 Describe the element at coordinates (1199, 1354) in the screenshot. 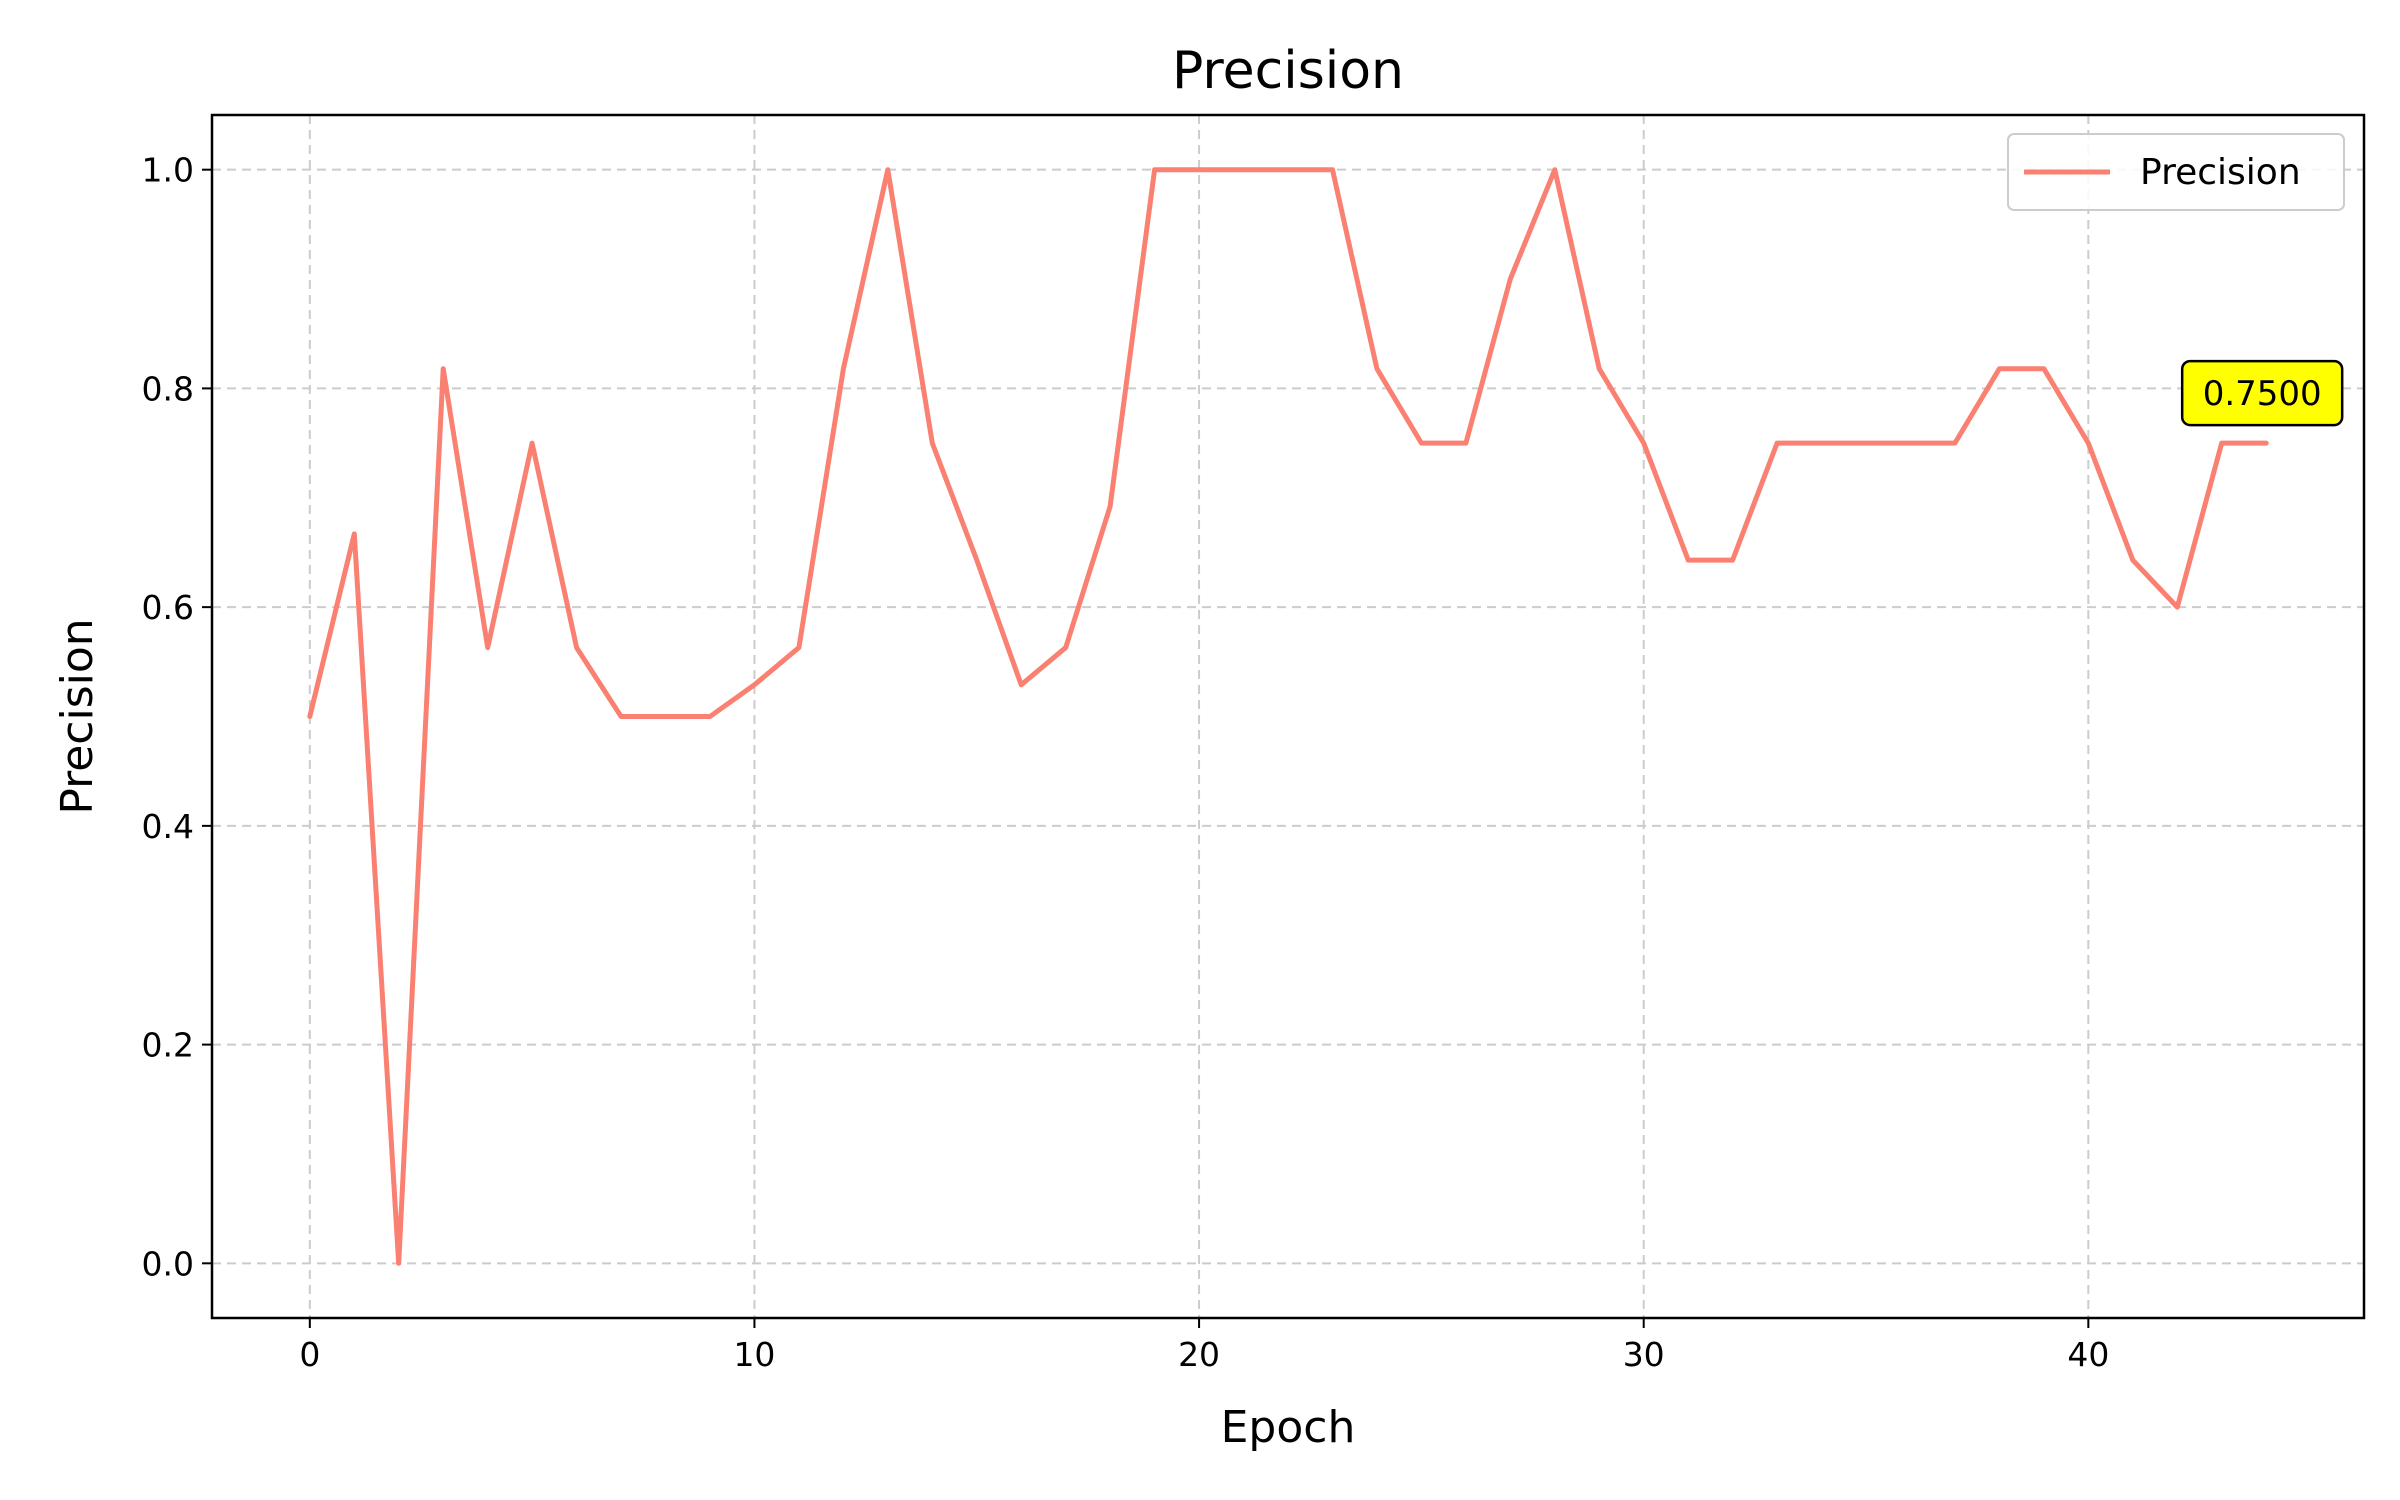

I see `x-tick-label: 20` at that location.